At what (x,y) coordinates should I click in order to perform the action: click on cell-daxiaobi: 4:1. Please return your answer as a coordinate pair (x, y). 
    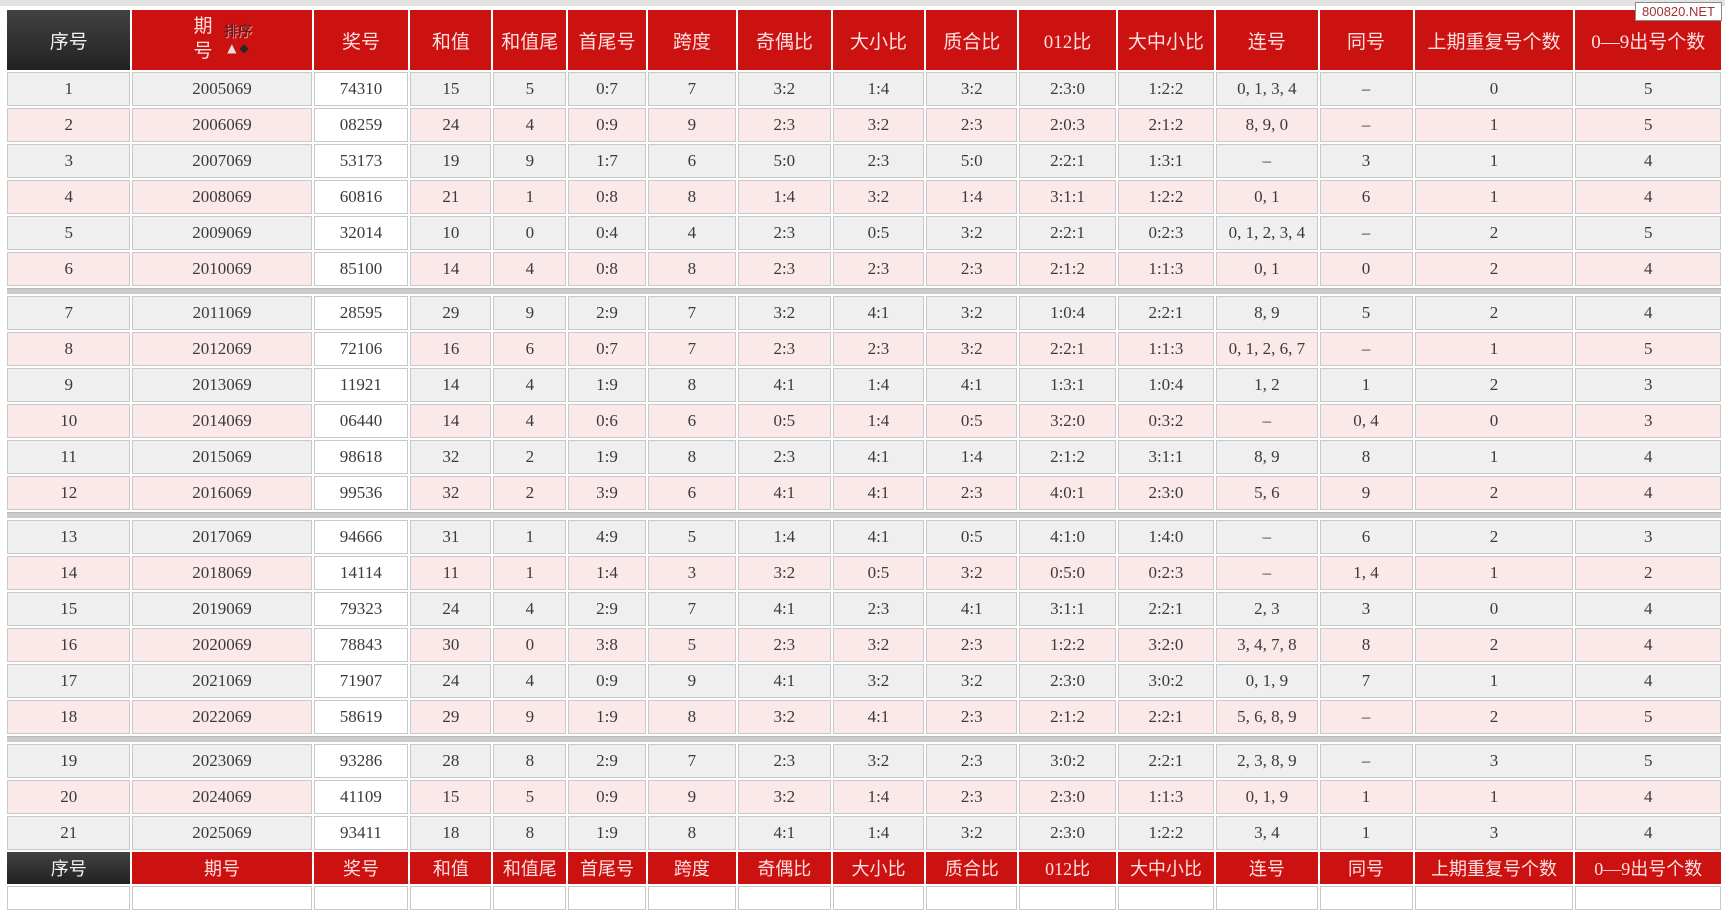
    Looking at the image, I should click on (878, 457).